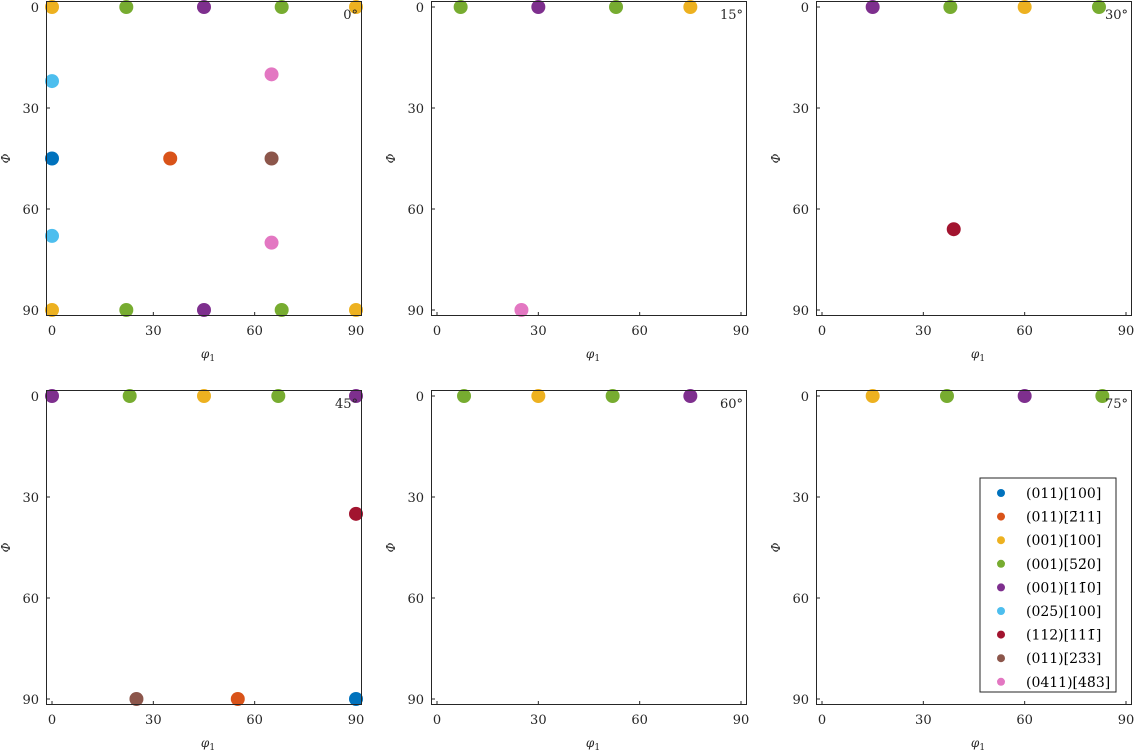 Image resolution: width=1136 pixels, height=753 pixels. Describe the element at coordinates (1068, 683) in the screenshot. I see `legend-label-s9: (0411)[48̄3]` at that location.